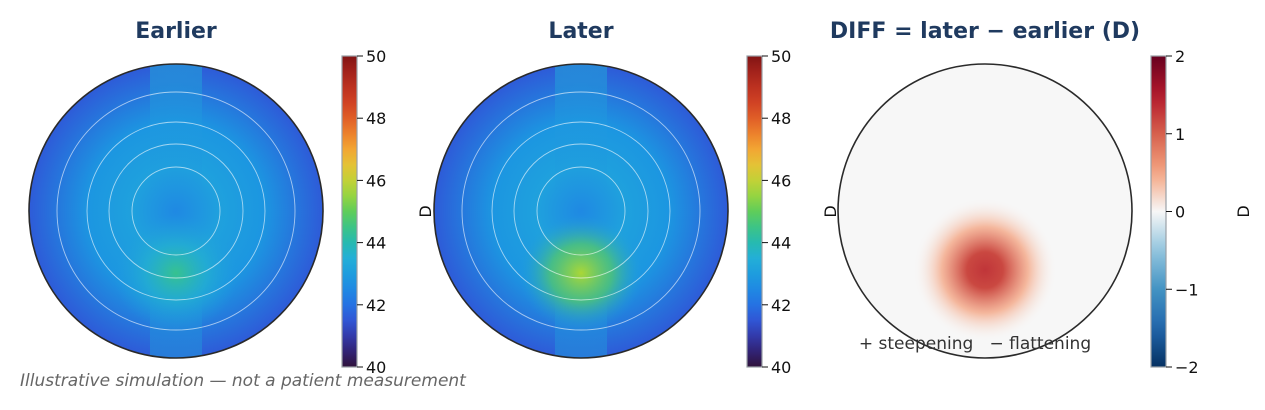 This screenshot has width=1265, height=410. Describe the element at coordinates (1201, 212) in the screenshot. I see `colorbar-diff: −2 −1 0 1 2 D` at that location.